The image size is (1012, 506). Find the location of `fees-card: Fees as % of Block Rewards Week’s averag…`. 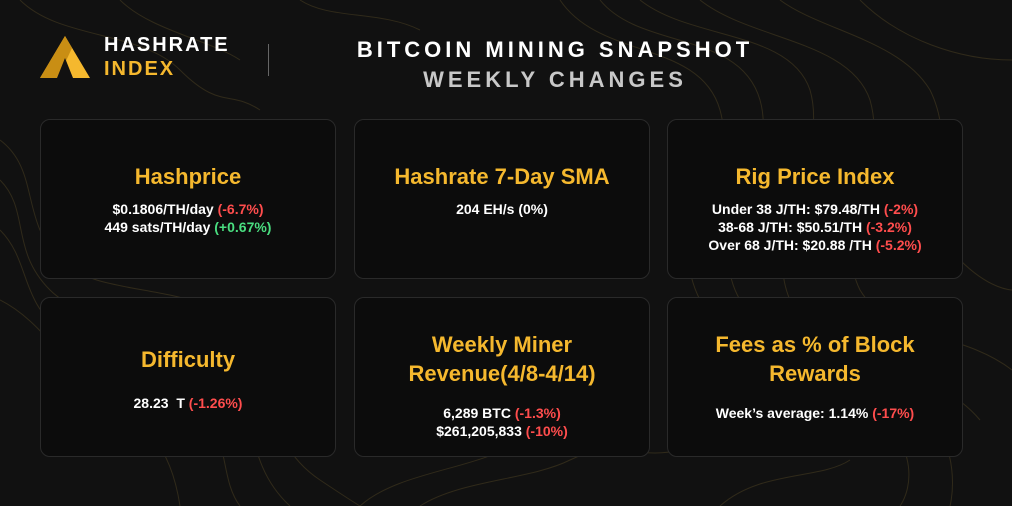

fees-card: Fees as % of Block Rewards Week’s averag… is located at coordinates (815, 377).